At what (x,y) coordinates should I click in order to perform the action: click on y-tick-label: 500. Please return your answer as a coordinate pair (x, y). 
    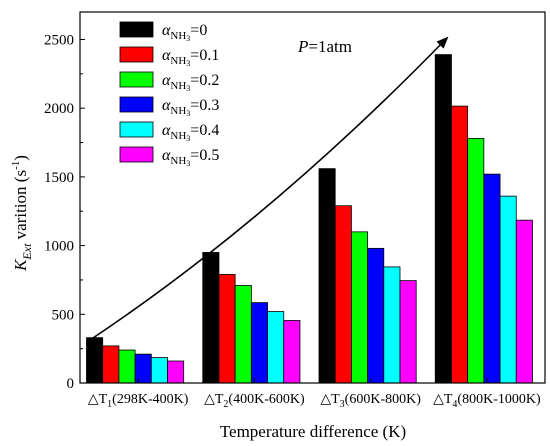
    Looking at the image, I should click on (63, 315).